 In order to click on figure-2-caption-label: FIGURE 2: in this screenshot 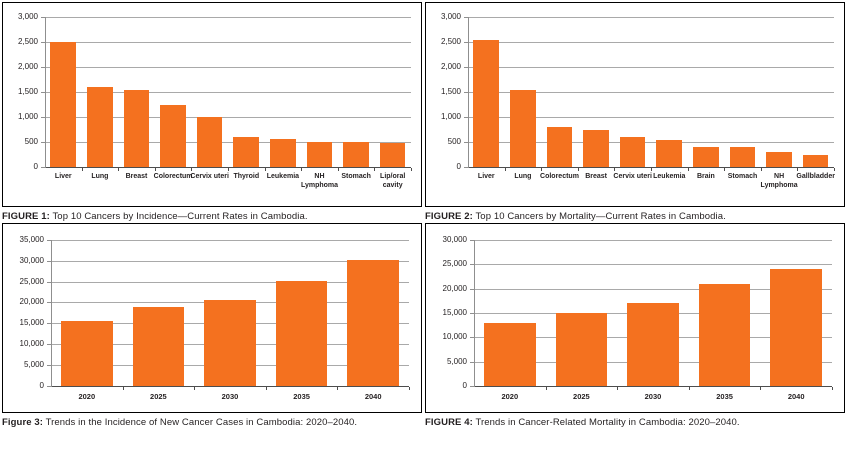, I will do `click(449, 216)`.